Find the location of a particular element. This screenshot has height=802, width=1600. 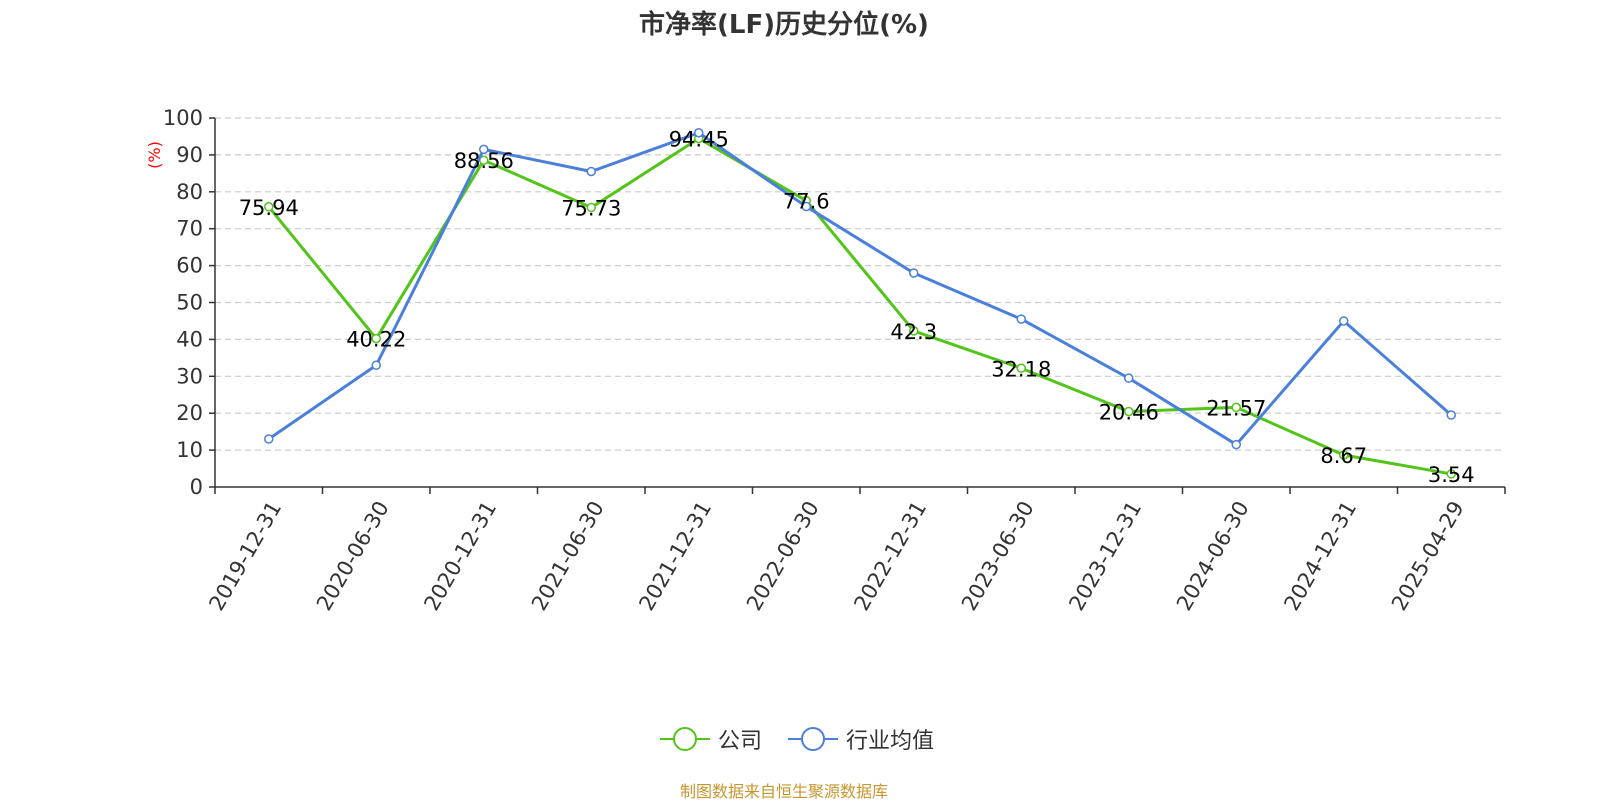

x-tick-label: 2020-06-30 is located at coordinates (353, 556).